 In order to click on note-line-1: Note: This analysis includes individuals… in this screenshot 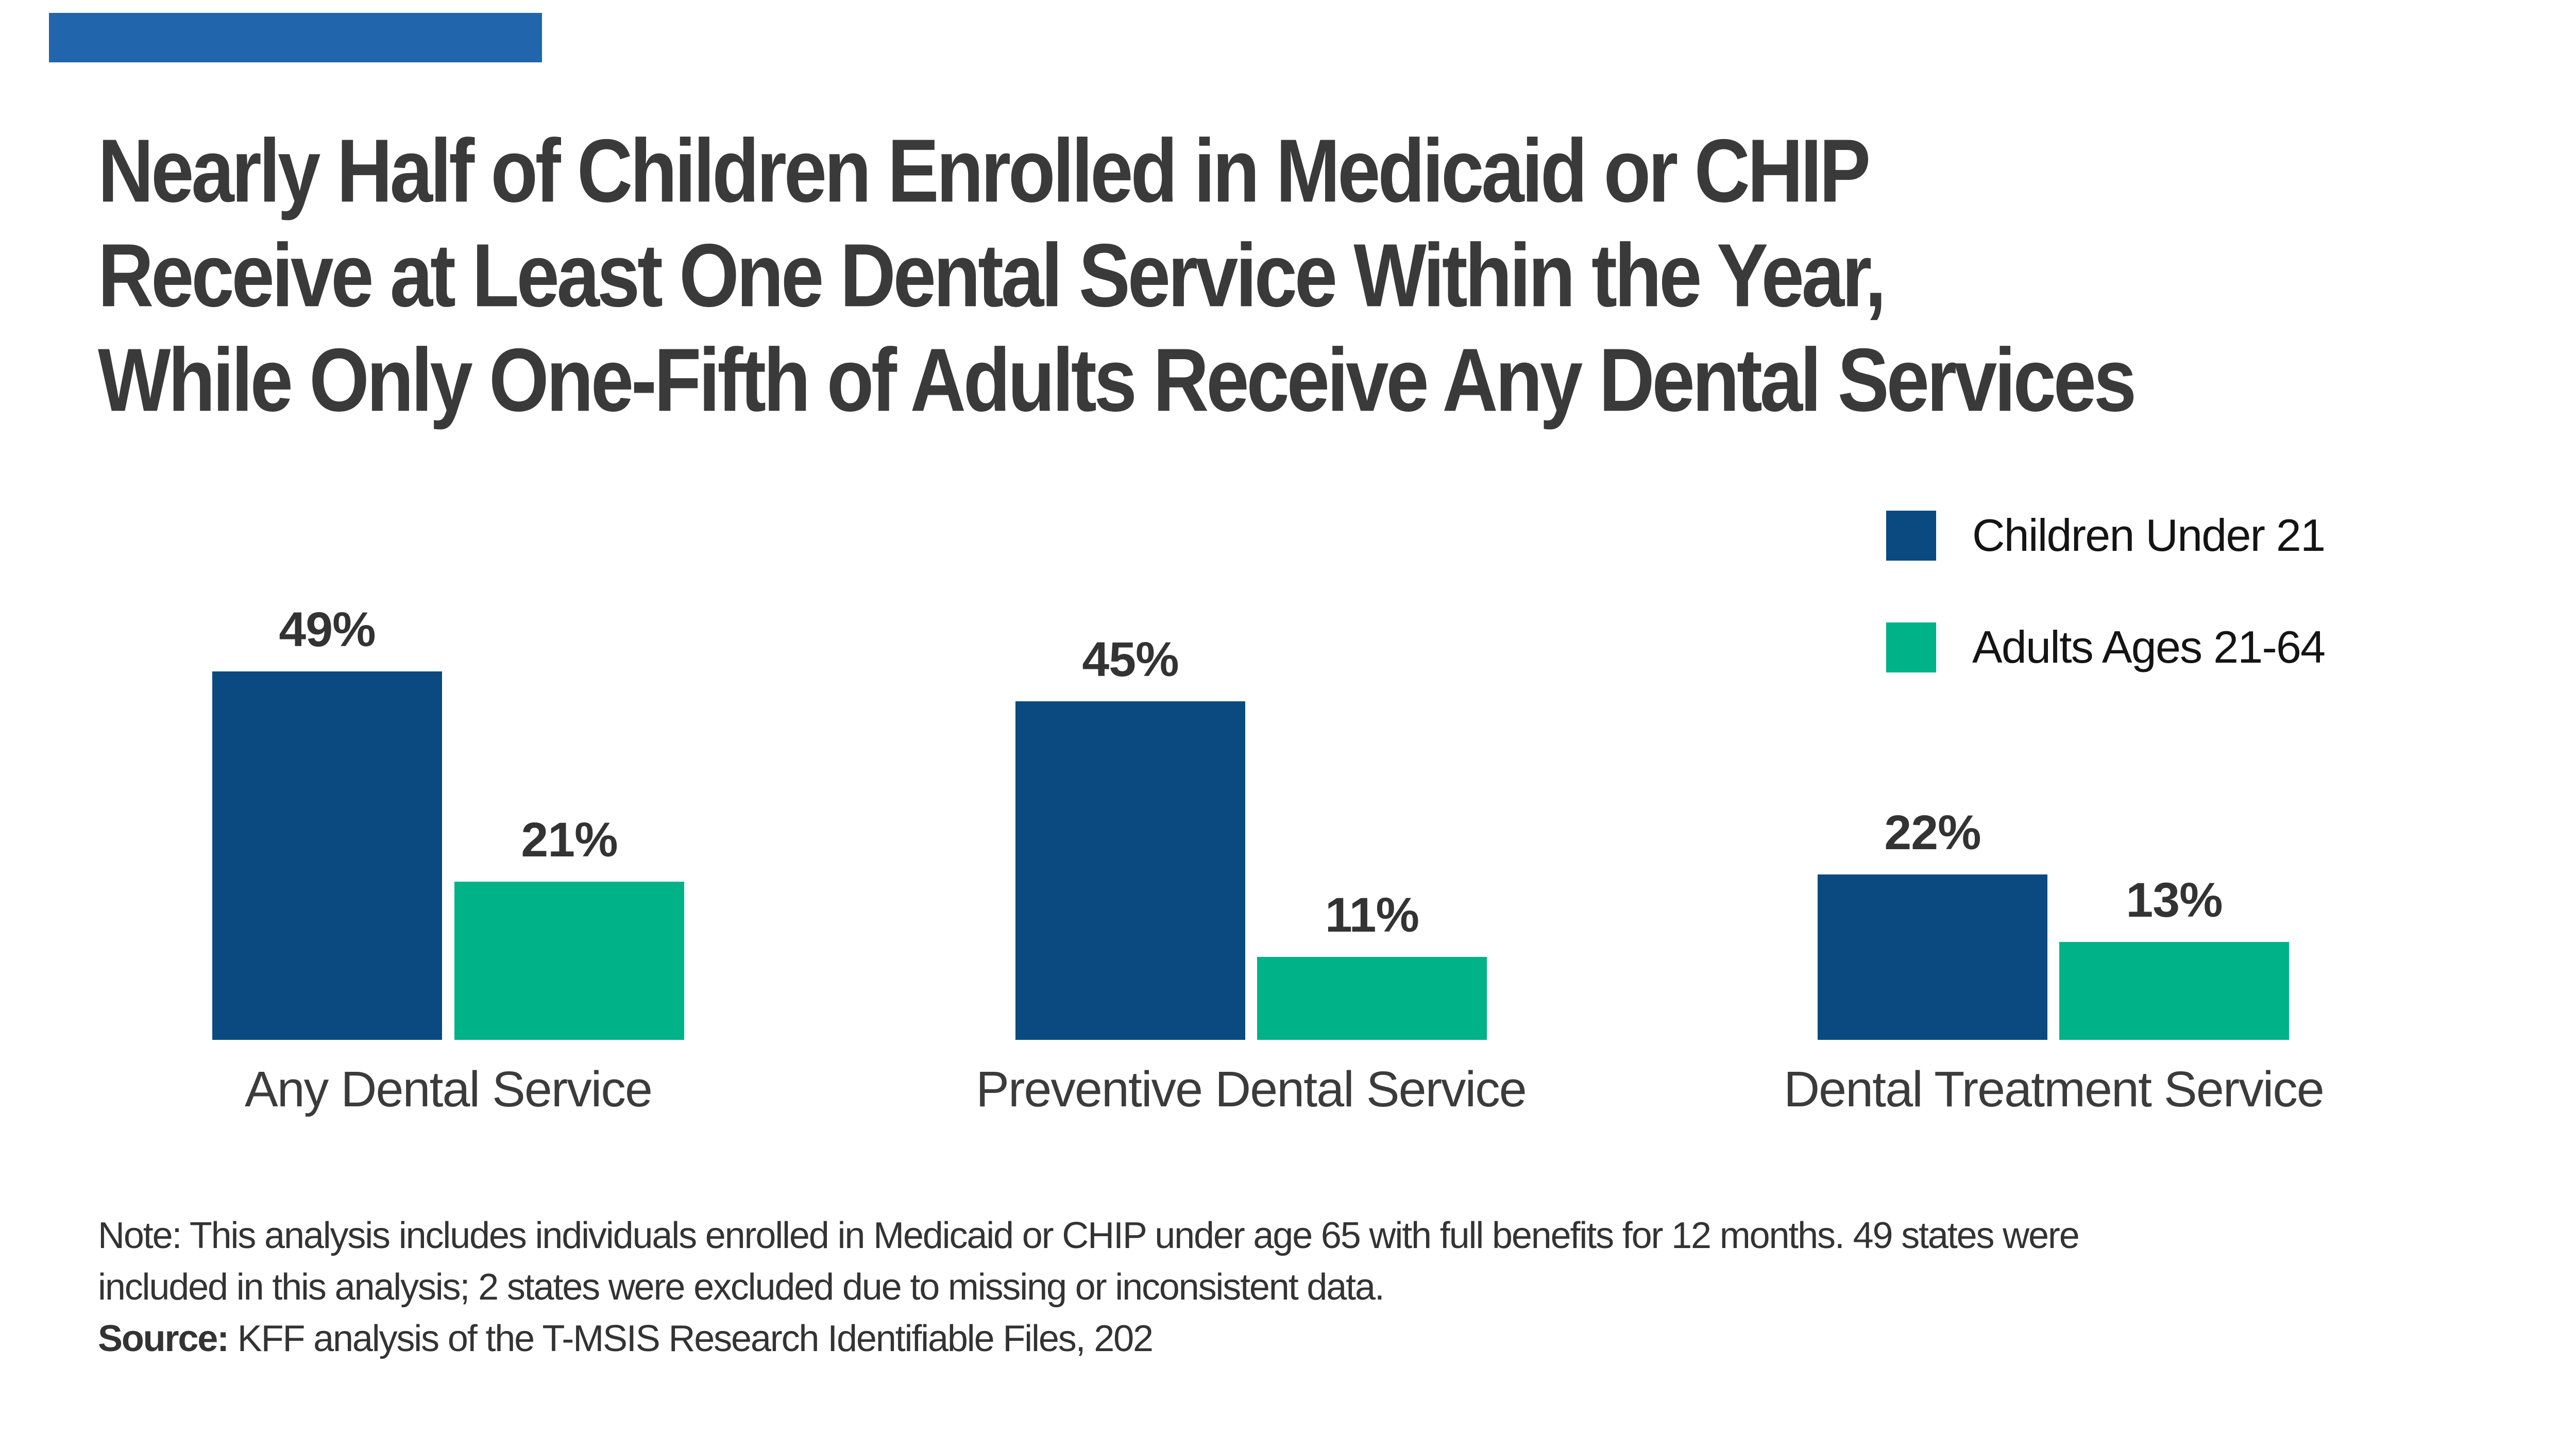, I will do `click(1089, 1235)`.